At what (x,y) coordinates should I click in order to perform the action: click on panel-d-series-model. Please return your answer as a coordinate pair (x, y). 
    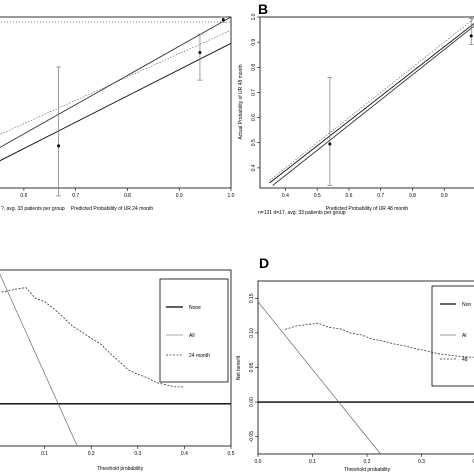
    Looking at the image, I should click on (379, 340).